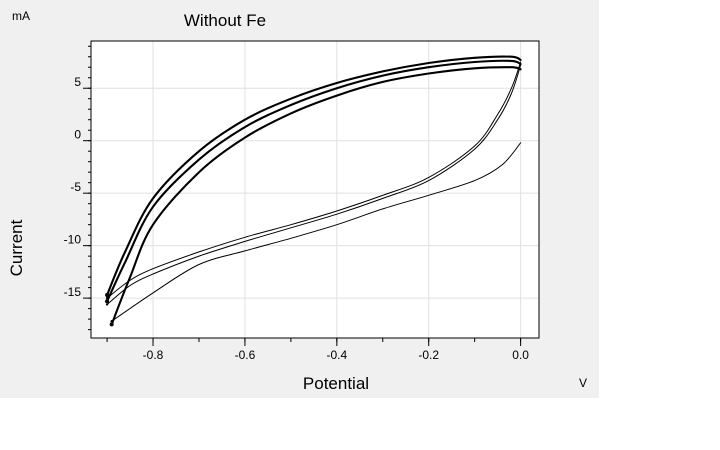 The image size is (720, 450). I want to click on chart-title: Without Fe, so click(225, 20).